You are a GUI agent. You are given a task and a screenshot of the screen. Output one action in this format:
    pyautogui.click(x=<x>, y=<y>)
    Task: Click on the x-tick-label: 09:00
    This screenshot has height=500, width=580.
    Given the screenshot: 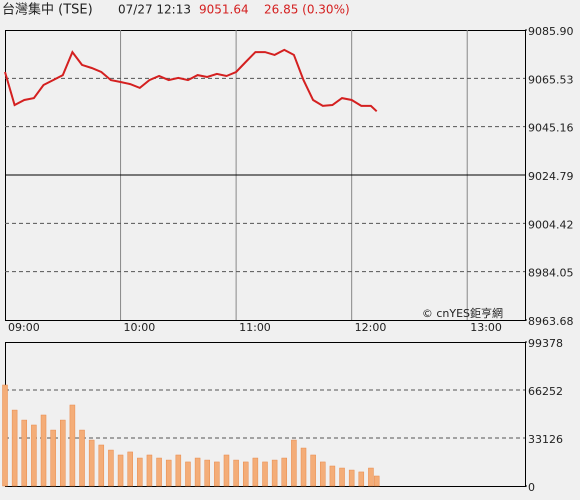 What is the action you would take?
    pyautogui.click(x=24, y=327)
    